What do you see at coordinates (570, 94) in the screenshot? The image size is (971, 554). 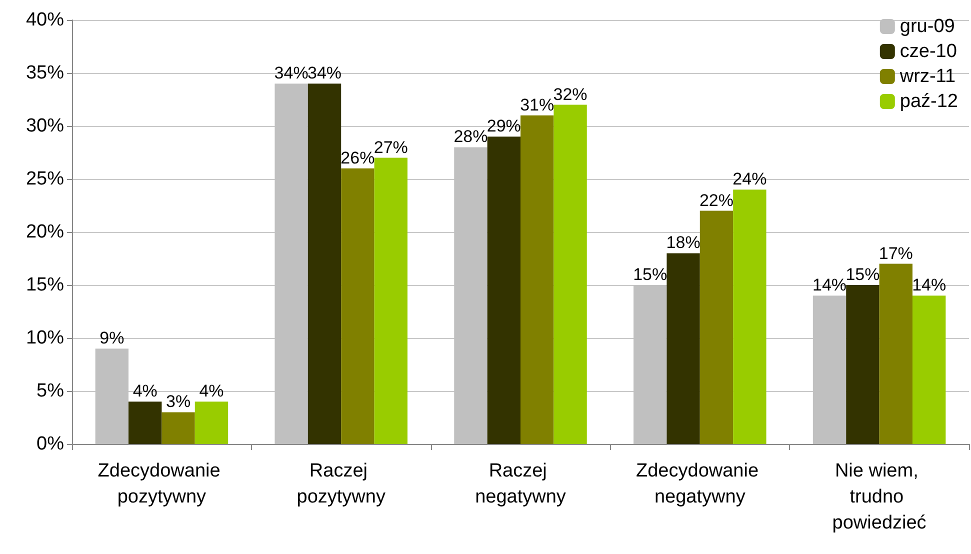 I see `data-label: 32%` at bounding box center [570, 94].